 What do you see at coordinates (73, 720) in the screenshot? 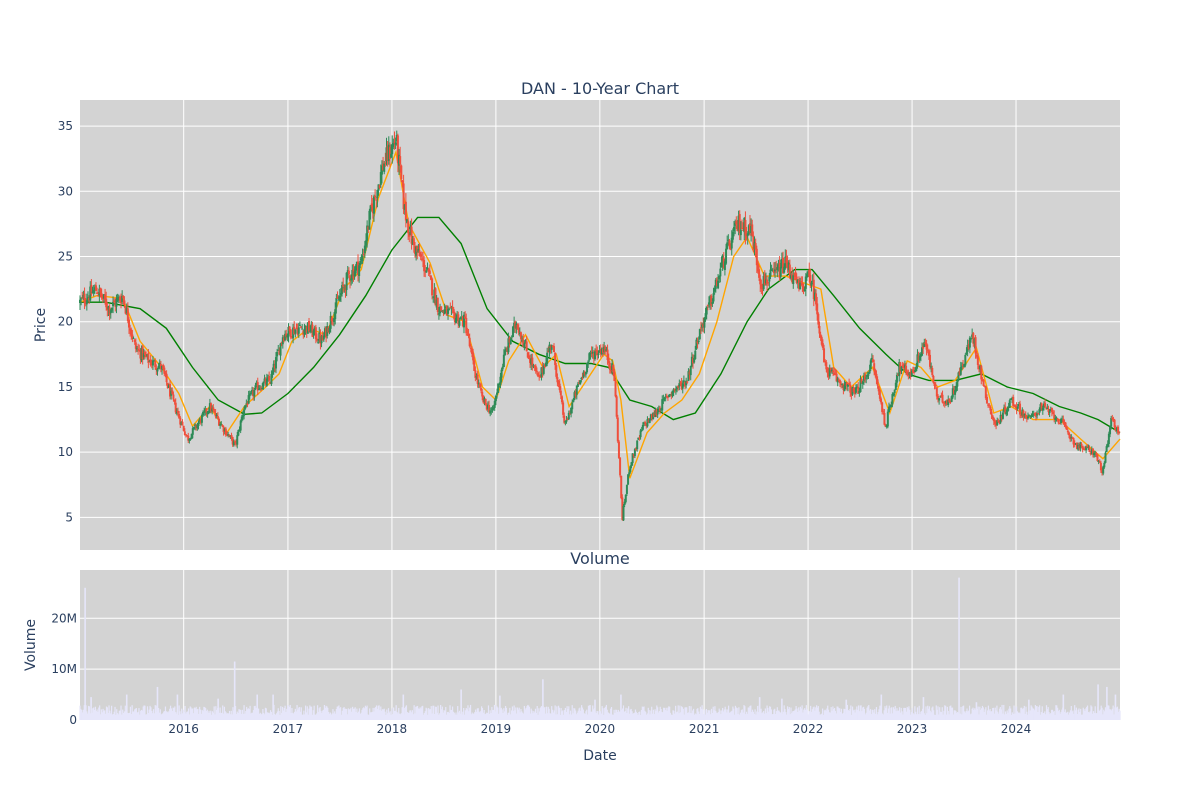
I see `volume-tick-label: 0` at bounding box center [73, 720].